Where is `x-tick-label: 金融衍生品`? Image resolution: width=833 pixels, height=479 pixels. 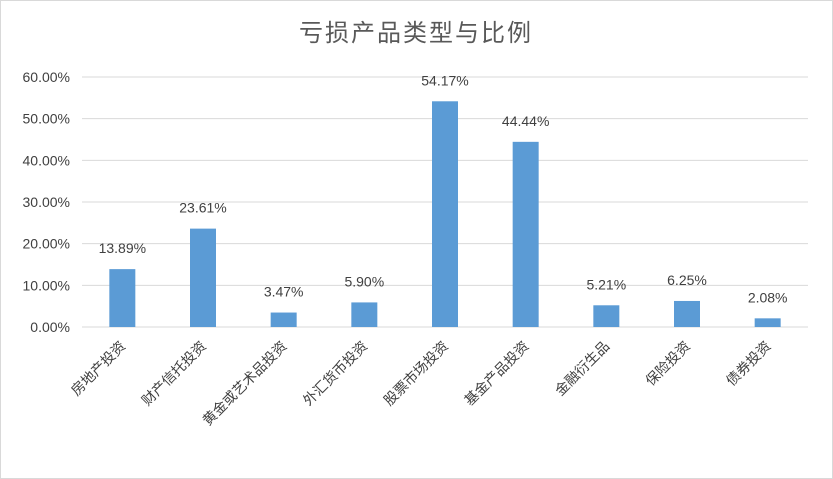 x-tick-label: 金融衍生品 is located at coordinates (582, 369).